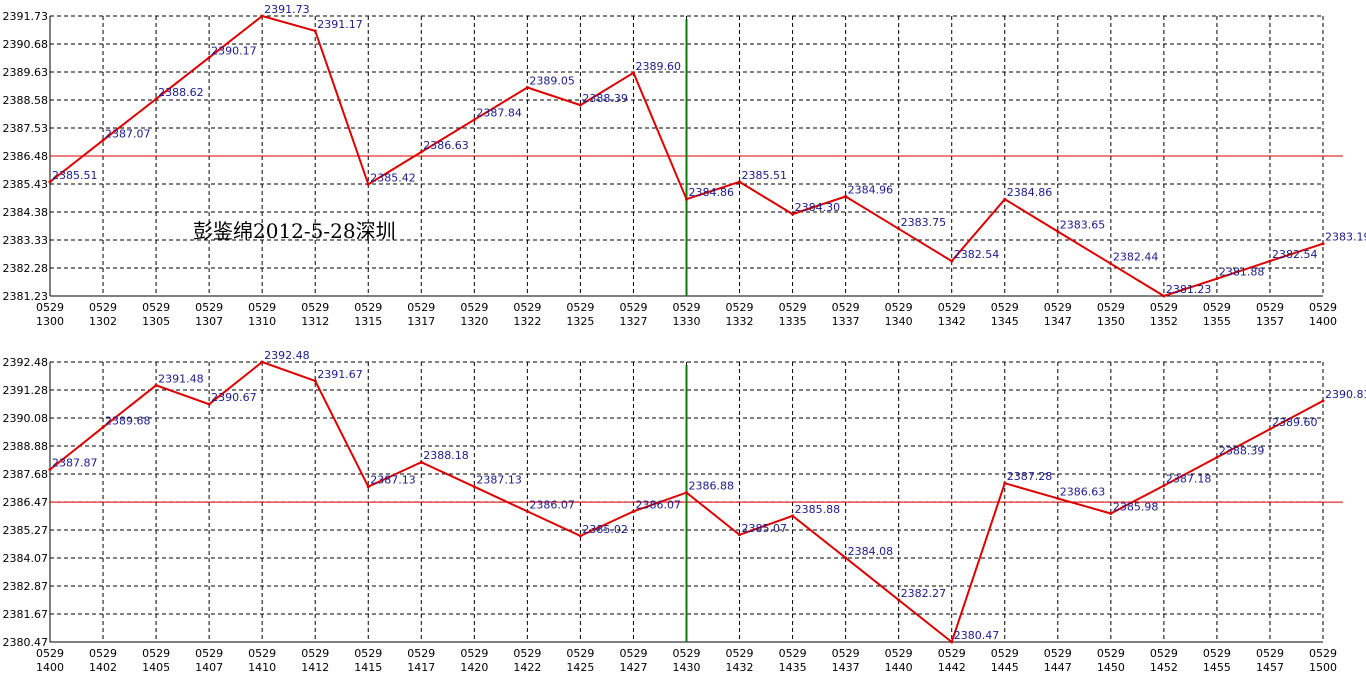  I want to click on data-label: 2390.17, so click(234, 51).